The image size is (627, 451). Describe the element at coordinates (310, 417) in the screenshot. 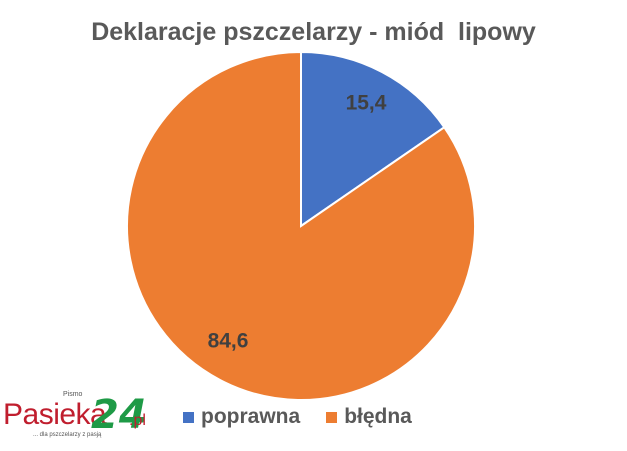

I see `chart-legend: poprawna błędna` at that location.